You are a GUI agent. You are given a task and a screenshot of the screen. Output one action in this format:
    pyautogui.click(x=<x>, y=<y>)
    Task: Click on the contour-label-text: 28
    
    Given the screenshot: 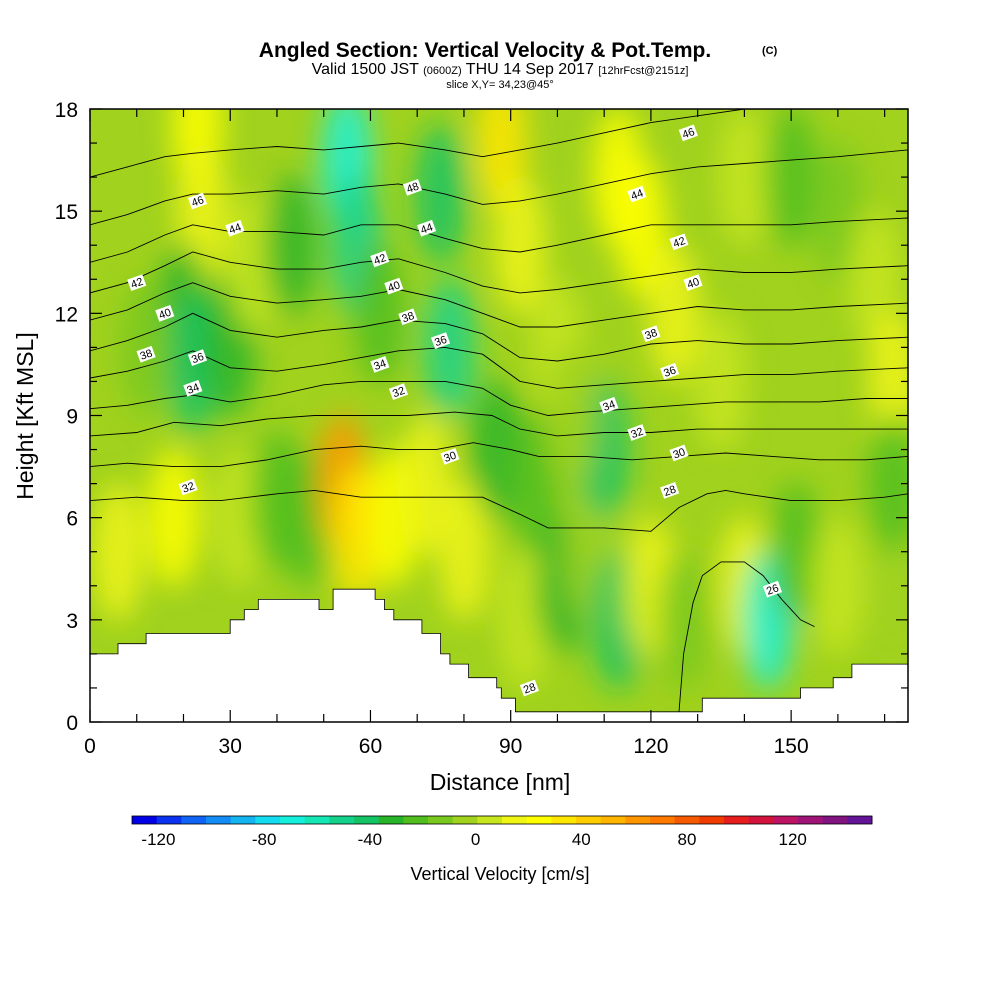 What is the action you would take?
    pyautogui.click(x=670, y=491)
    